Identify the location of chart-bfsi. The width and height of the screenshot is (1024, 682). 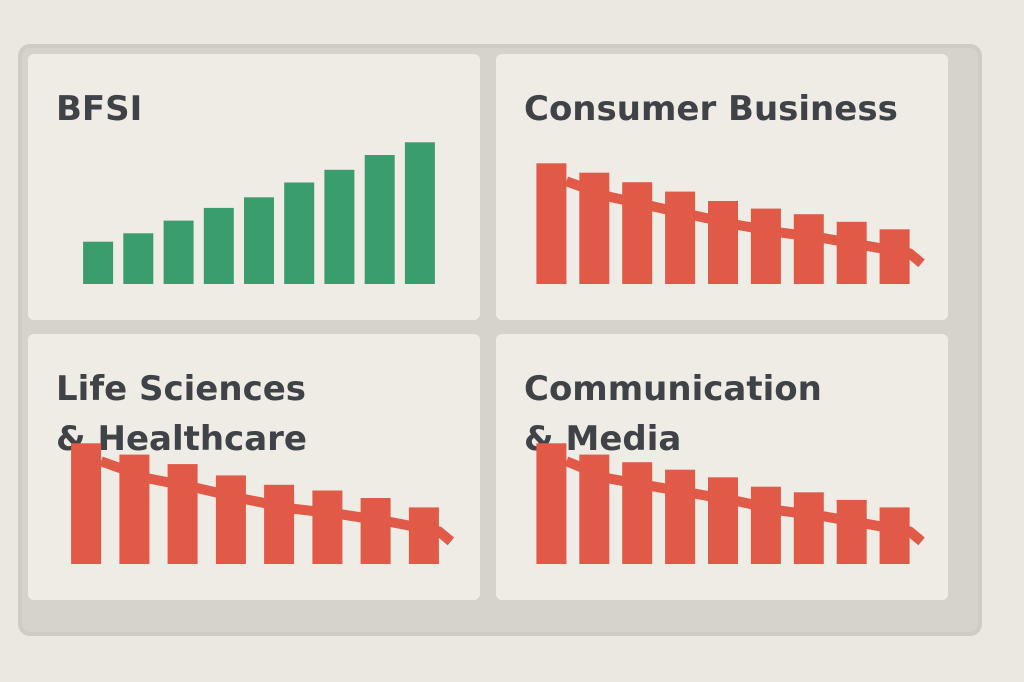
(259, 213).